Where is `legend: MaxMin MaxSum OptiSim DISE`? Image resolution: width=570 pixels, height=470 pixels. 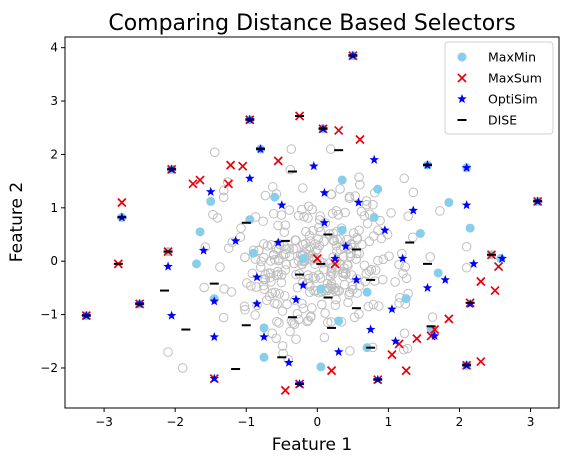 legend: MaxMin MaxSum OptiSim DISE is located at coordinates (499, 88).